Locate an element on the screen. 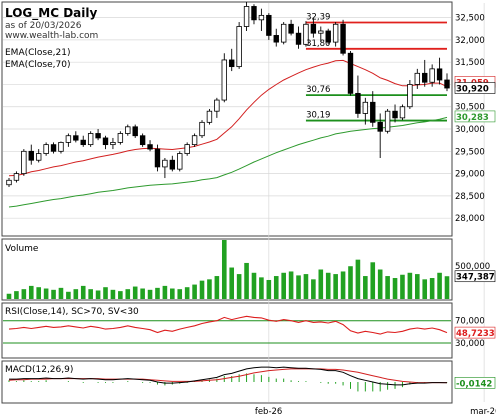 This screenshot has height=420, width=496. date-tick-label: feb-26 is located at coordinates (269, 412).